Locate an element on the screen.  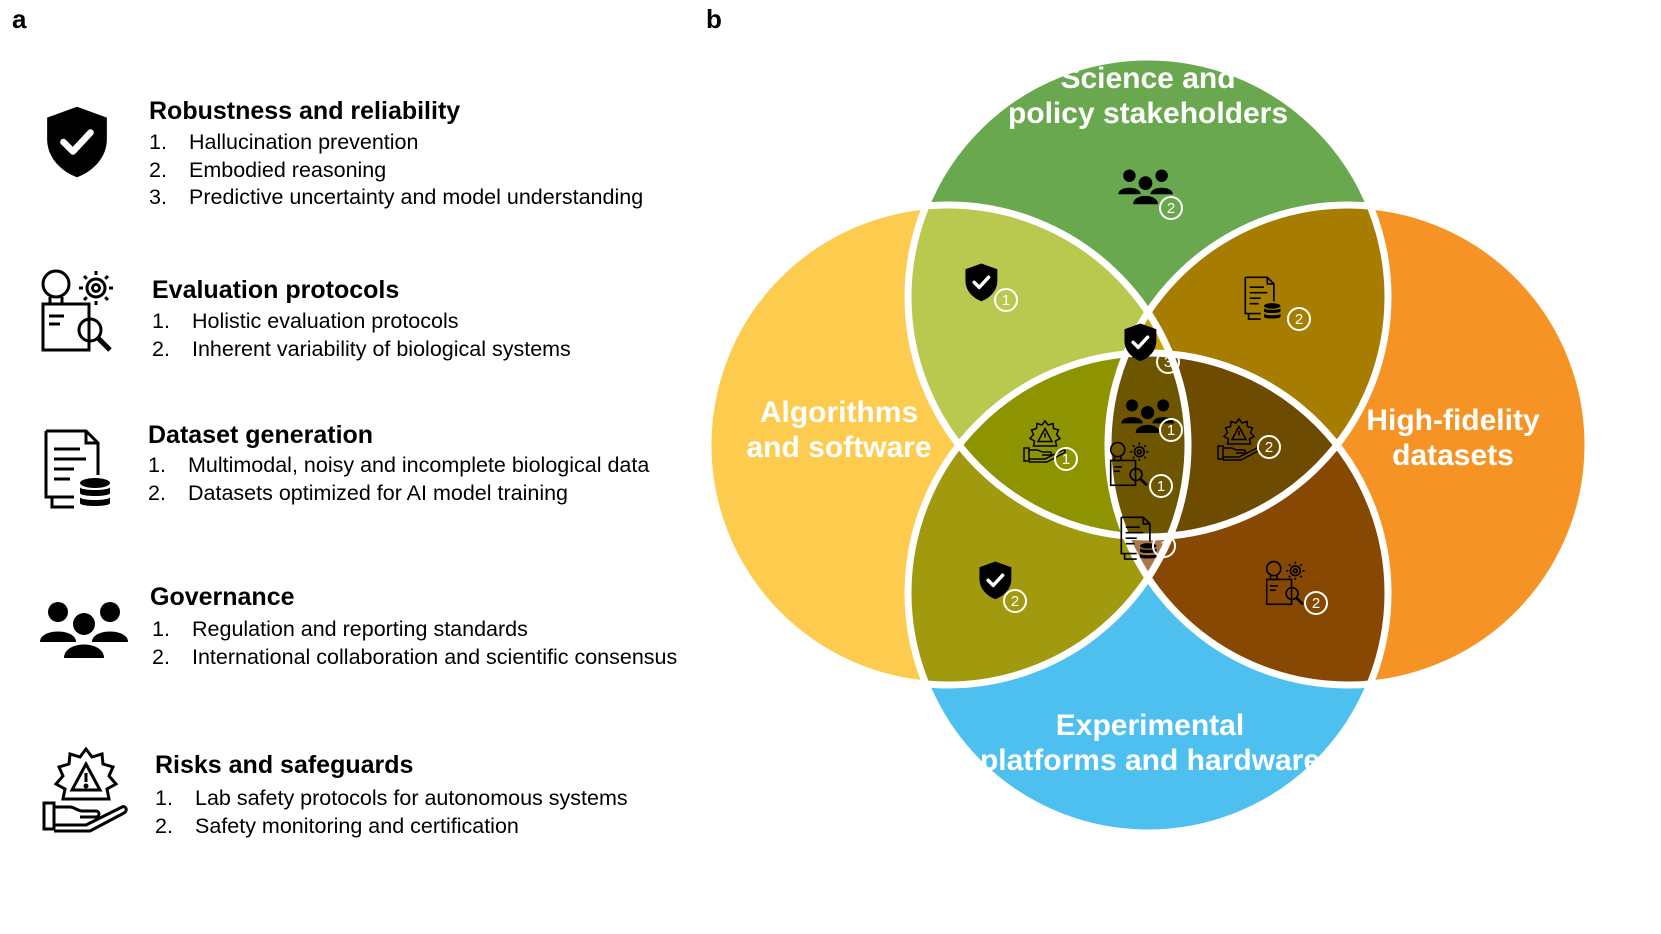
label-bottom-line2: platforms and hardware is located at coordinates (1150, 760).